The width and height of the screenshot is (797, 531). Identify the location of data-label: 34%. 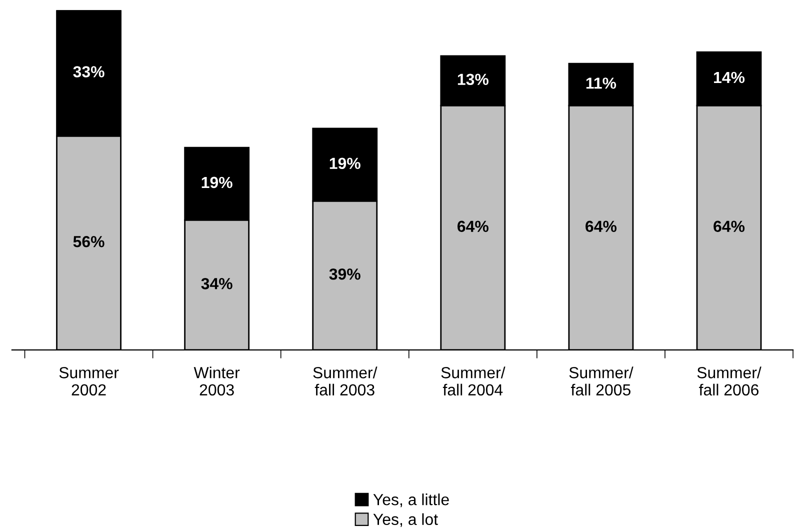
(216, 284).